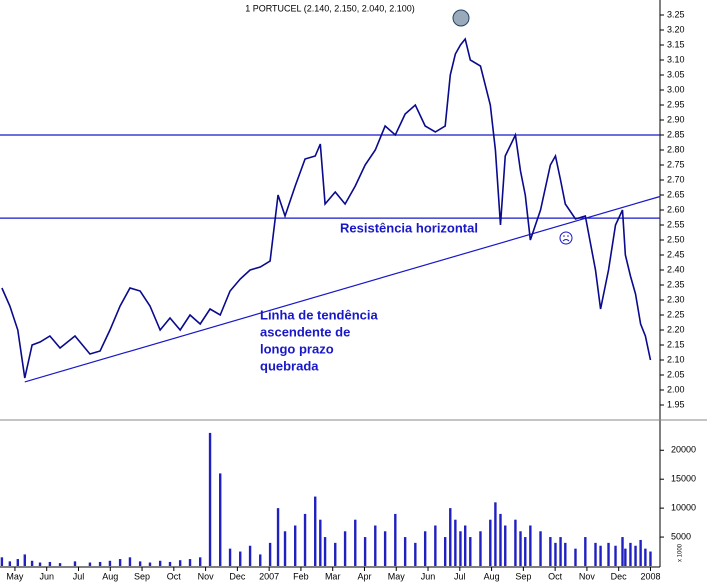 Image resolution: width=707 pixels, height=582 pixels. I want to click on y-tick-label: 10000, so click(683, 508).